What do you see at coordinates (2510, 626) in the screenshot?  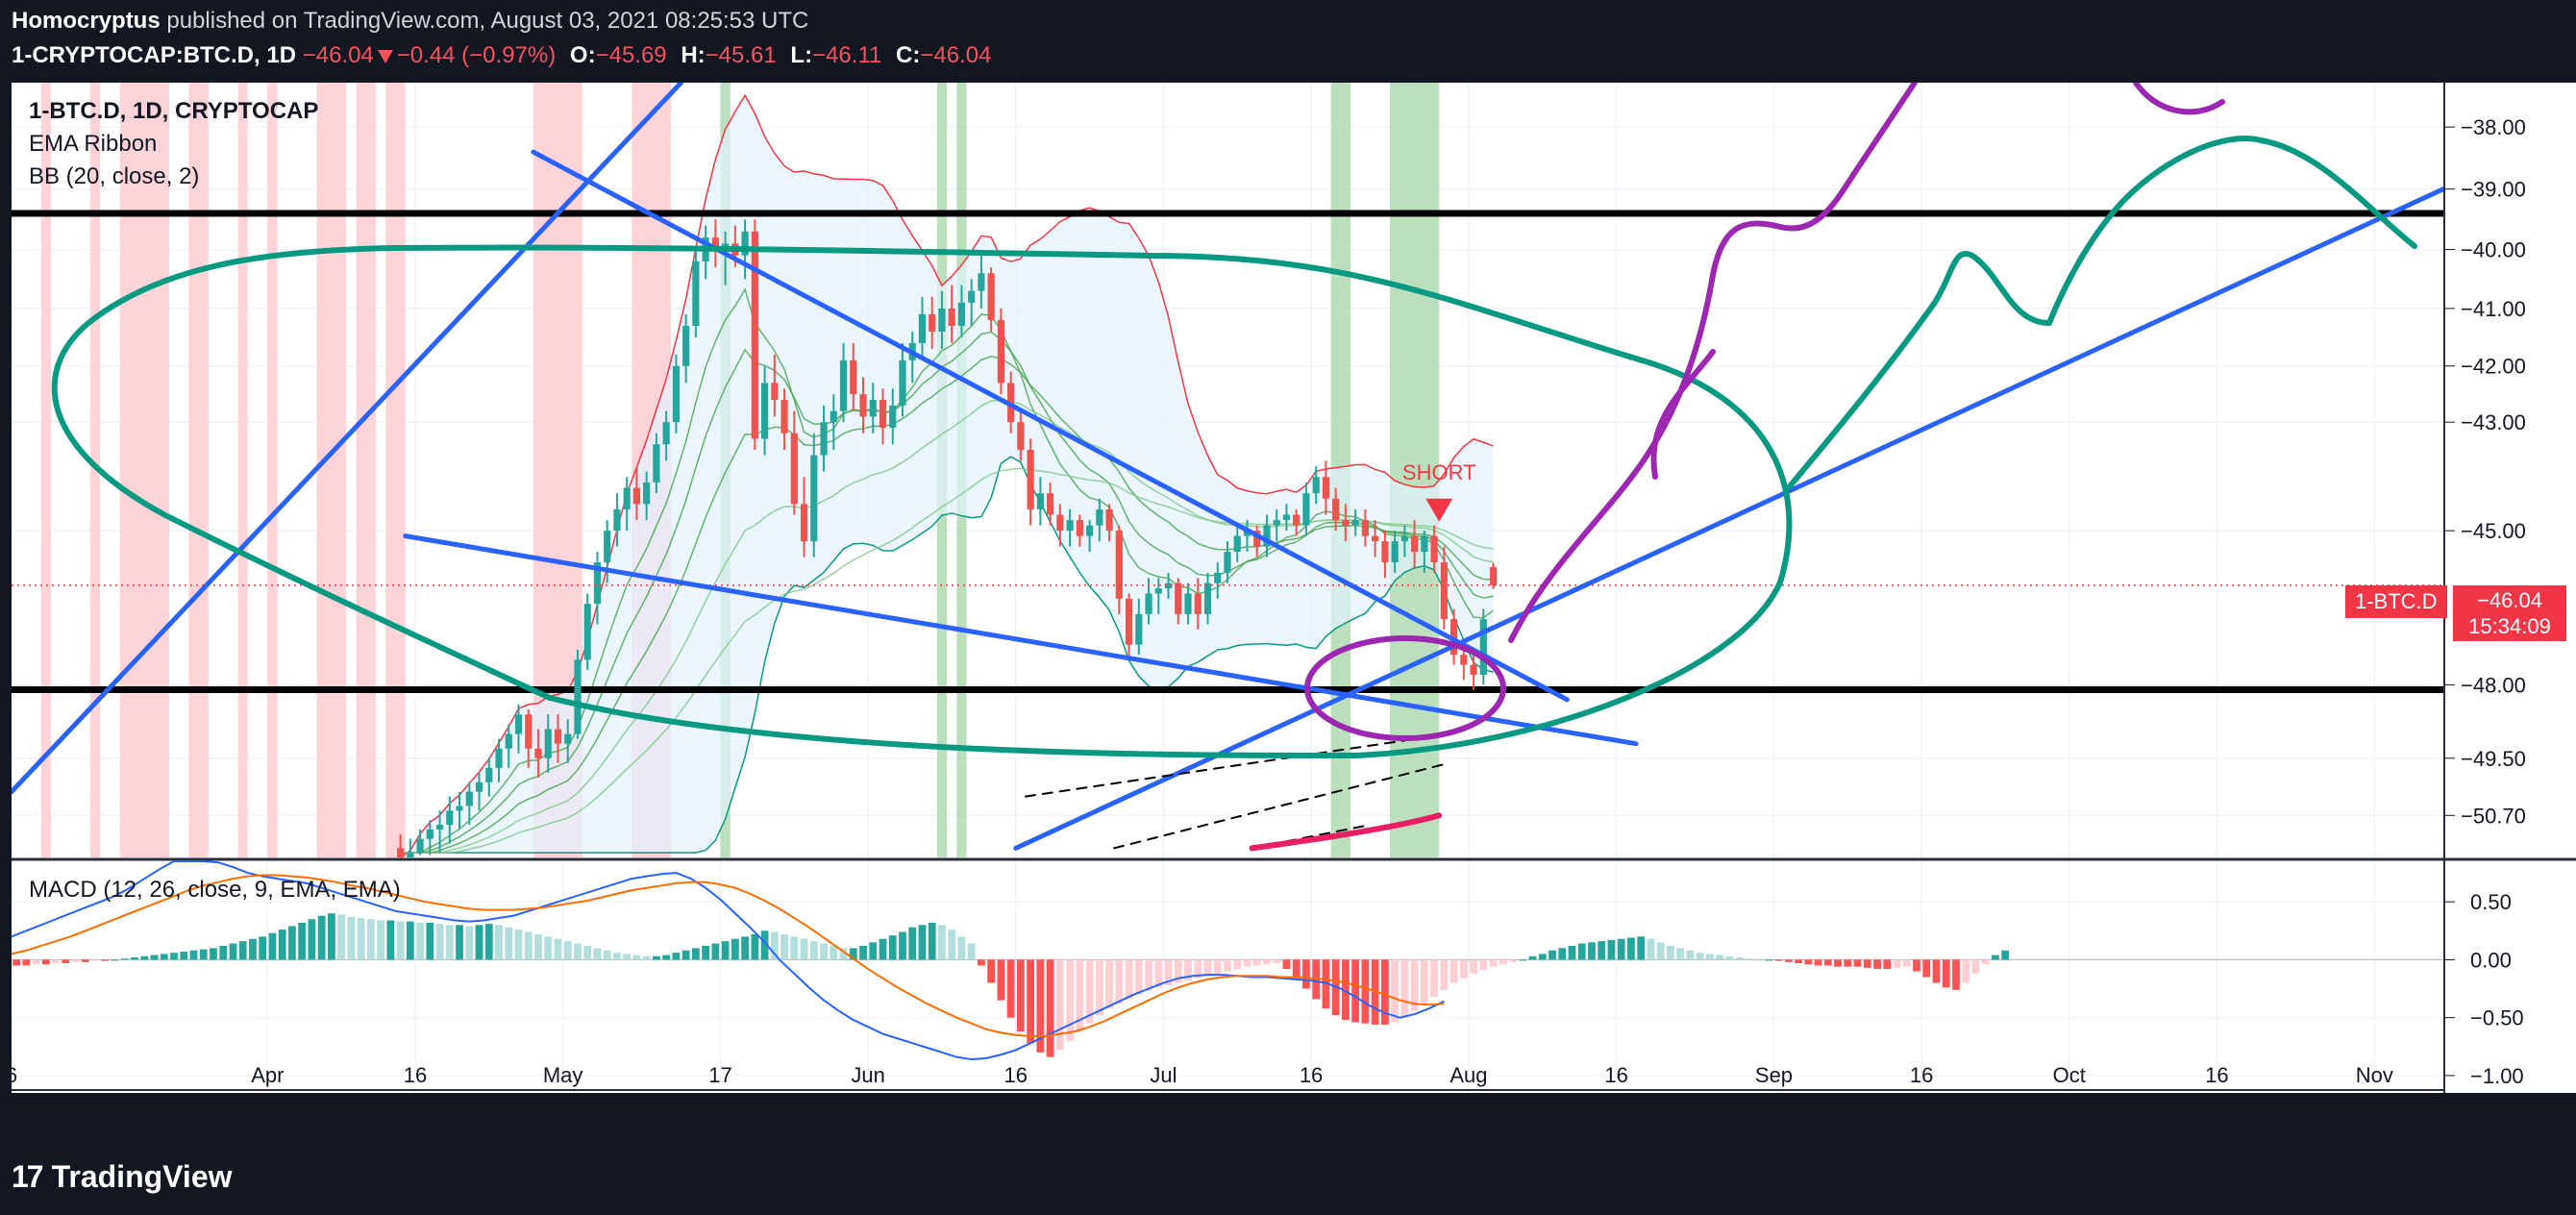 I see `price-countdown: 15:34:09` at bounding box center [2510, 626].